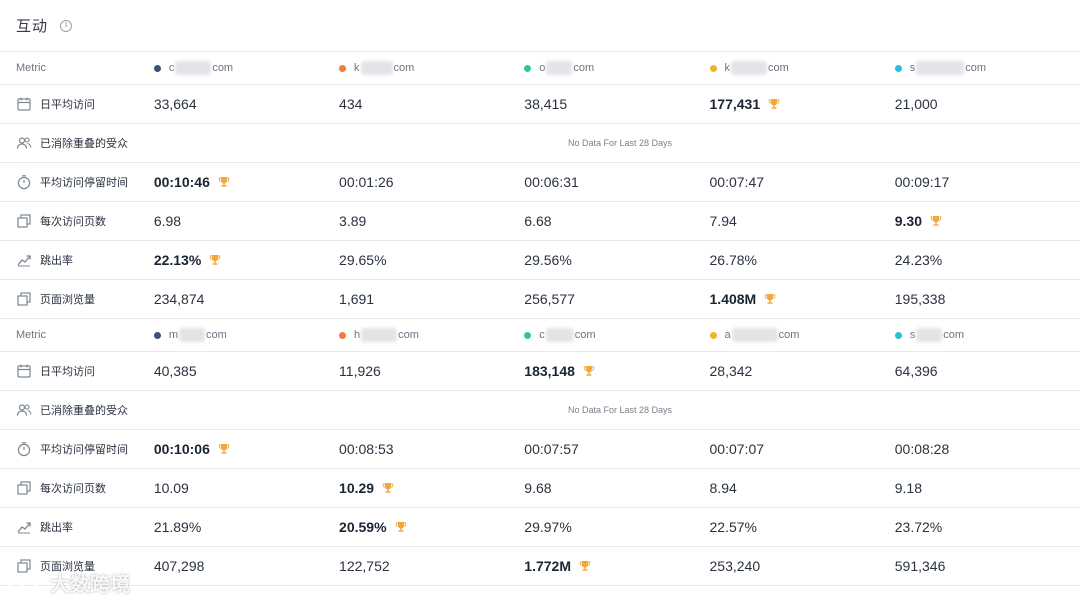  What do you see at coordinates (77, 566) in the screenshot?
I see `metric-label-cell: 页面浏览量` at bounding box center [77, 566].